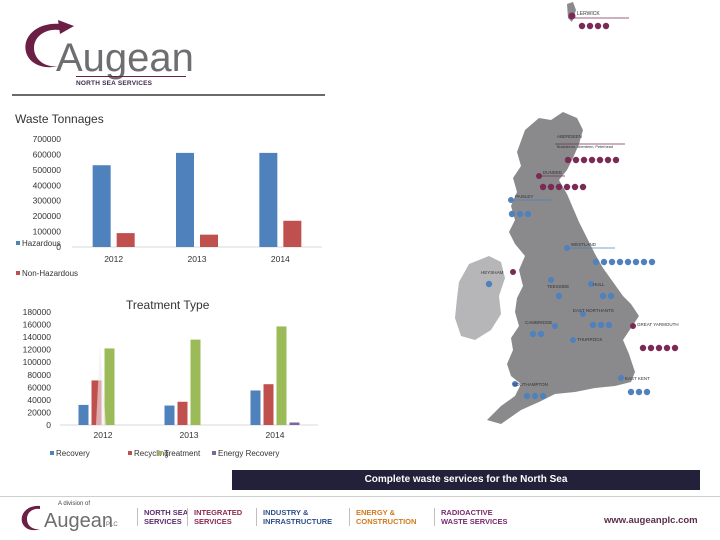 This screenshot has height=540, width=720. What do you see at coordinates (47, 170) in the screenshot?
I see `y-tick-label: 500000` at bounding box center [47, 170].